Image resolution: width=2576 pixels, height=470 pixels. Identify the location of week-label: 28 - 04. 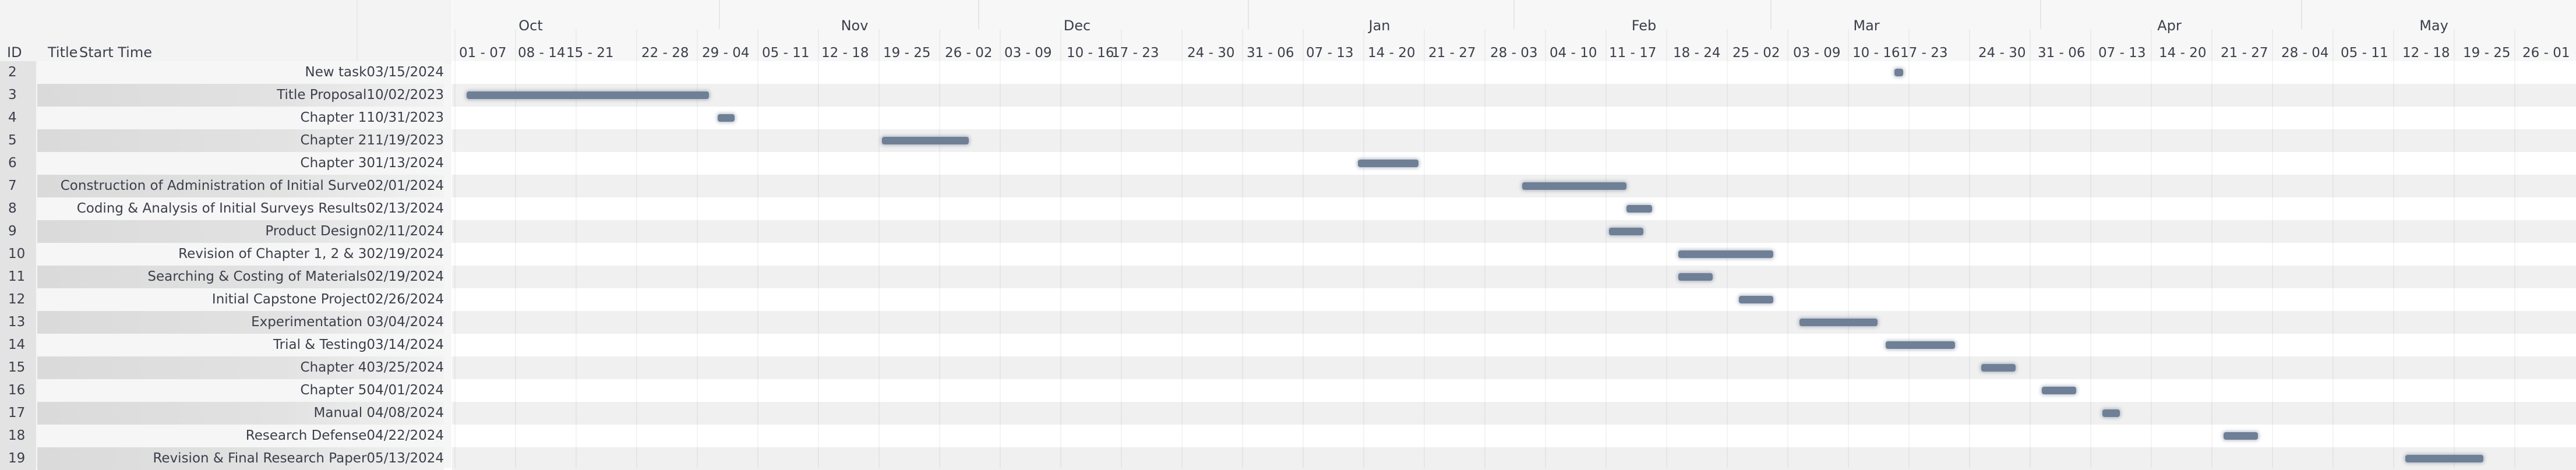
(2305, 53).